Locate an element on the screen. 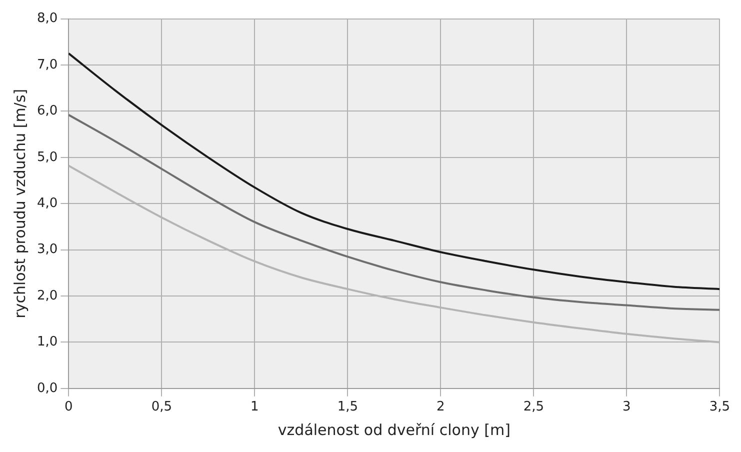  x-tick-label: 0,5 is located at coordinates (161, 407).